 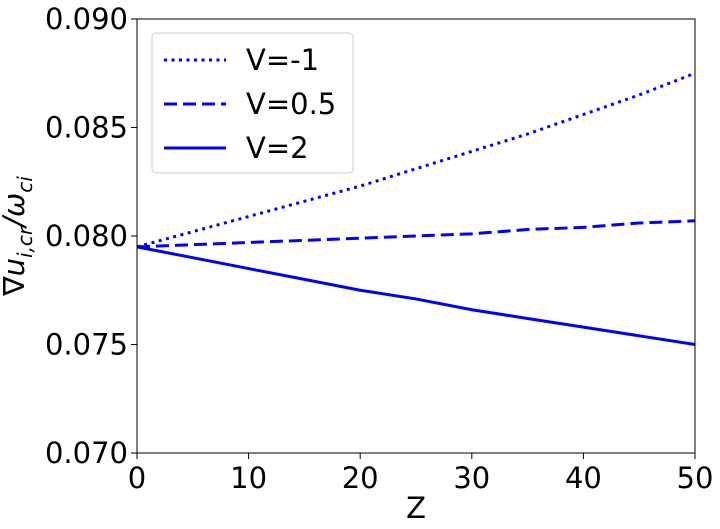 I want to click on x-tick-label: 30, so click(x=471, y=478).